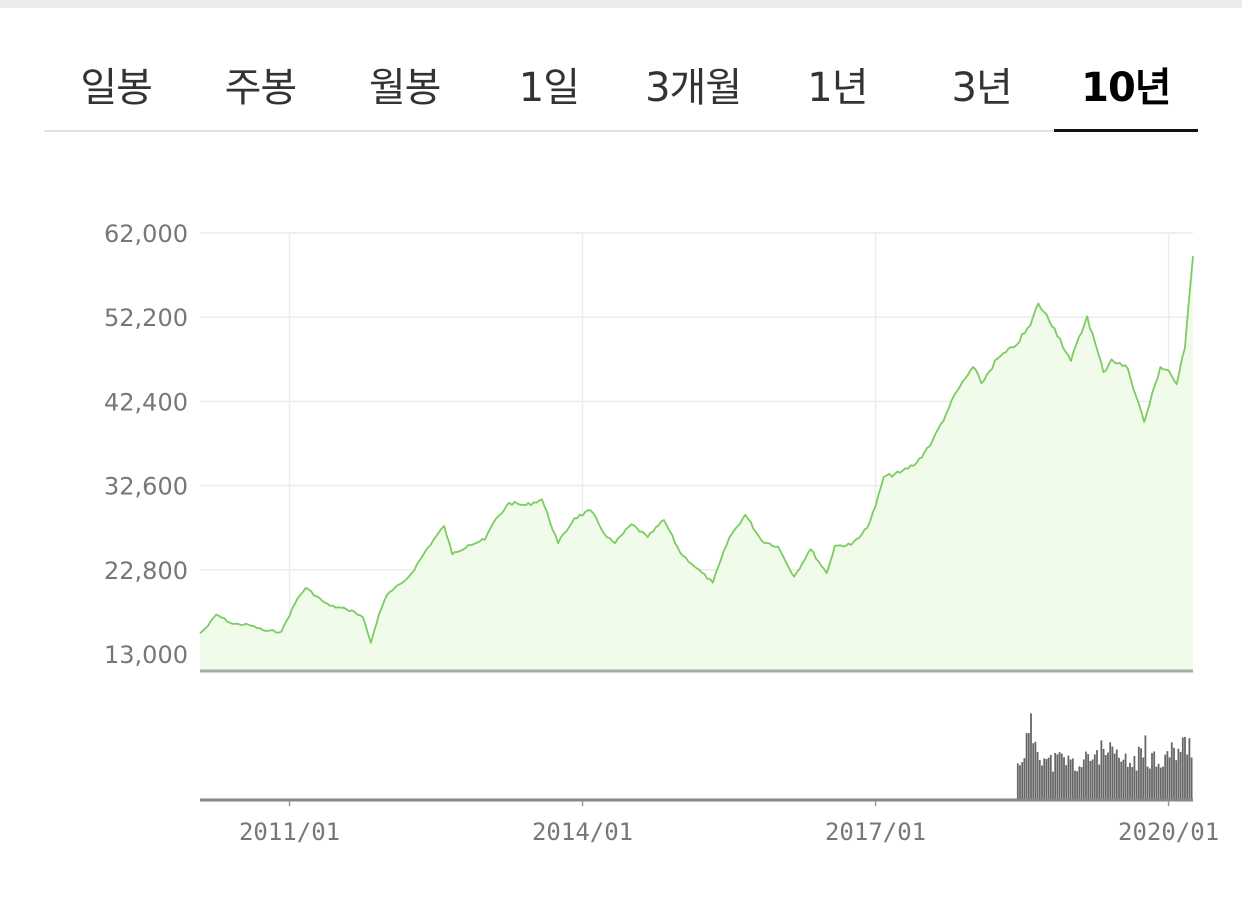 The image size is (1242, 912). I want to click on y-tick-label: 22,800, so click(146, 571).